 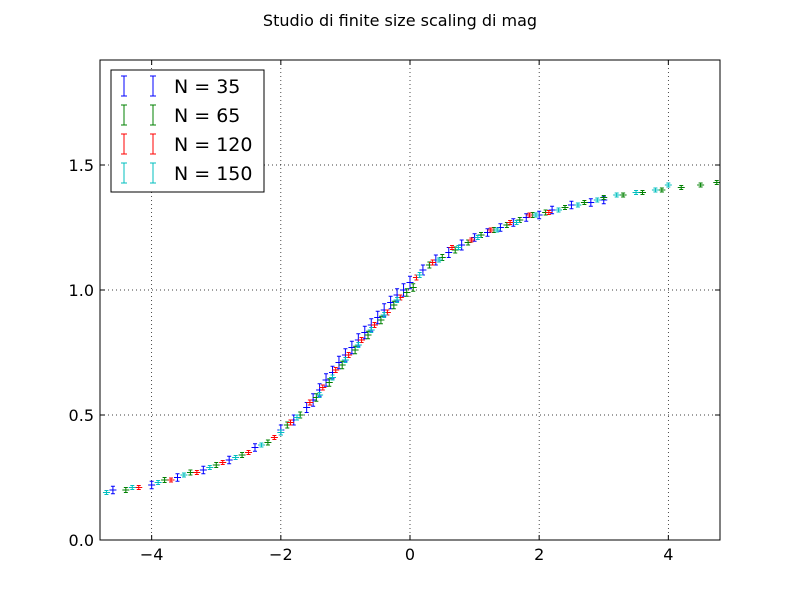 What do you see at coordinates (207, 116) in the screenshot?
I see `legend-label: N = 65` at bounding box center [207, 116].